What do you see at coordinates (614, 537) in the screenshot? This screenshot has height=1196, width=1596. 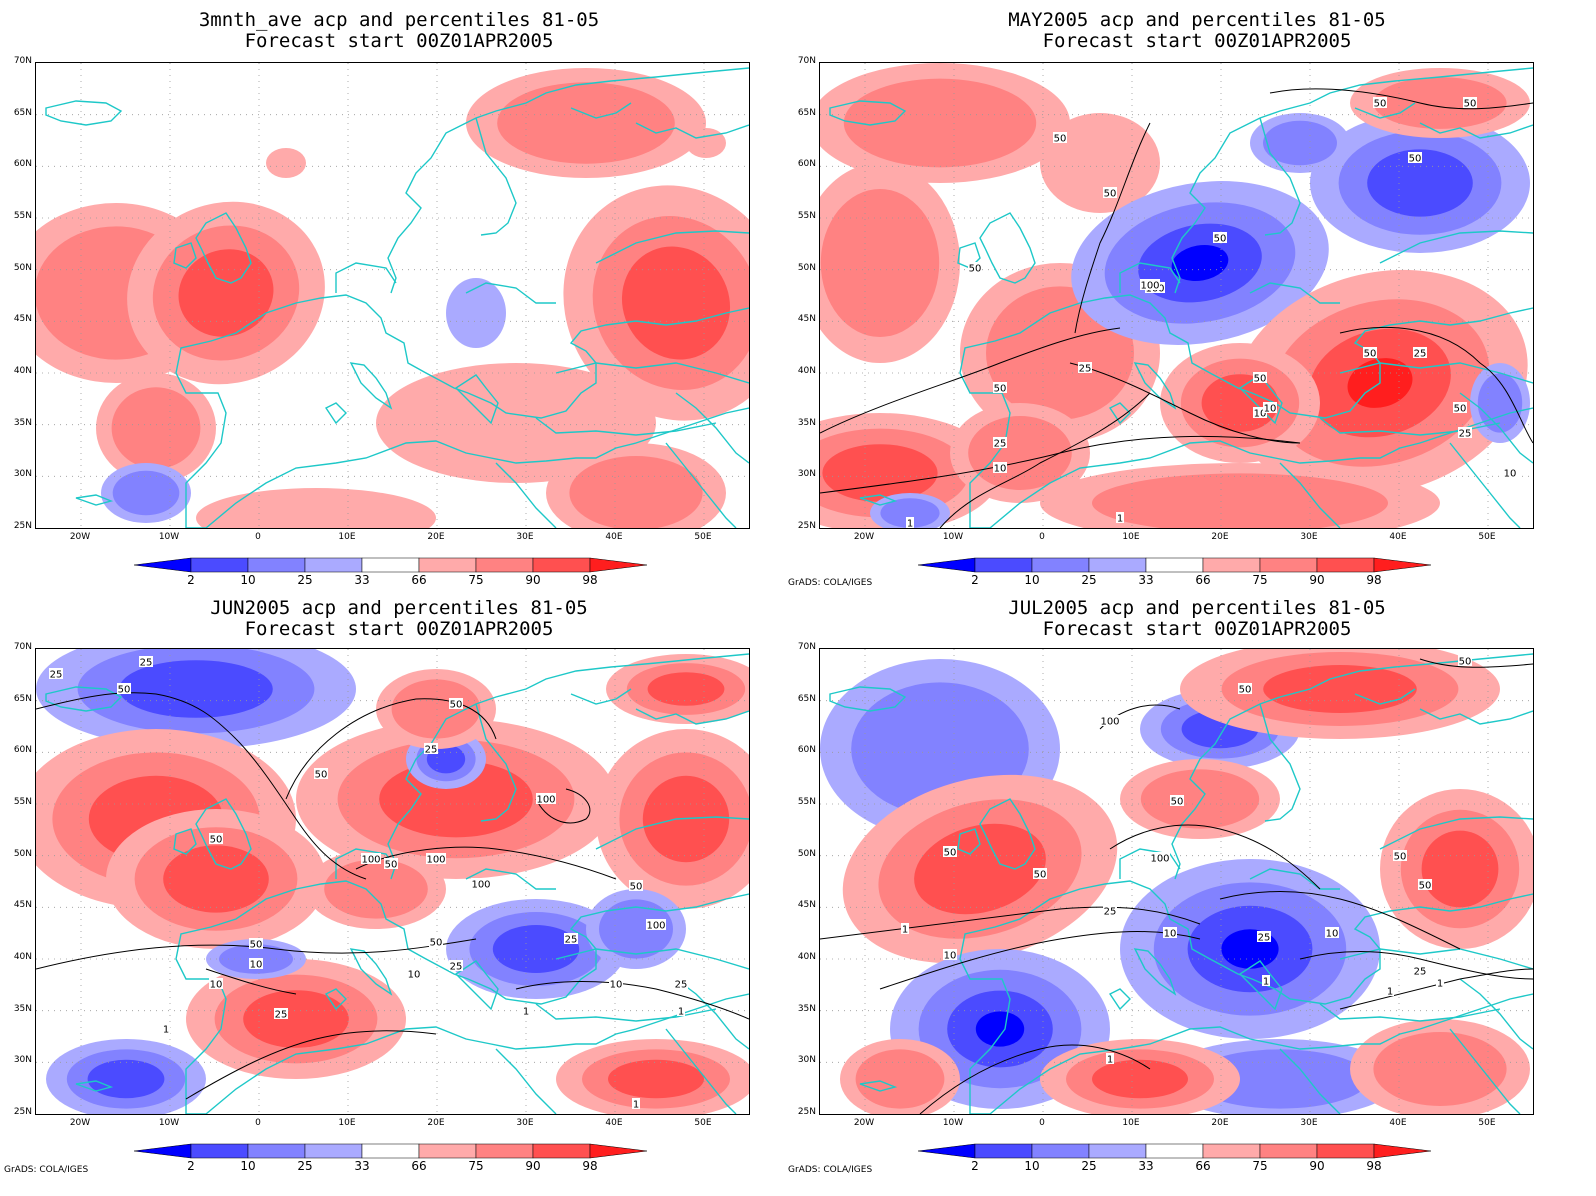 I see `lon-label: 40E` at bounding box center [614, 537].